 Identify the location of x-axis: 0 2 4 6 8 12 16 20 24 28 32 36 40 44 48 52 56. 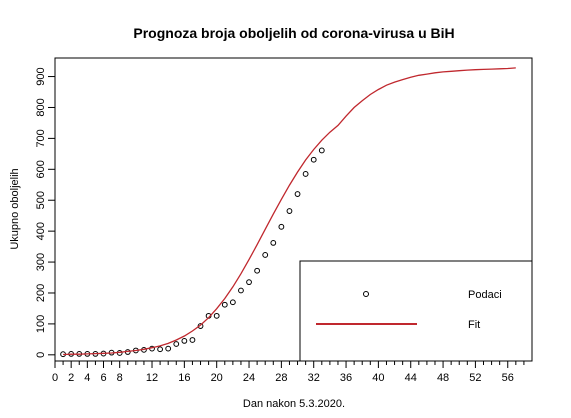
(288, 372).